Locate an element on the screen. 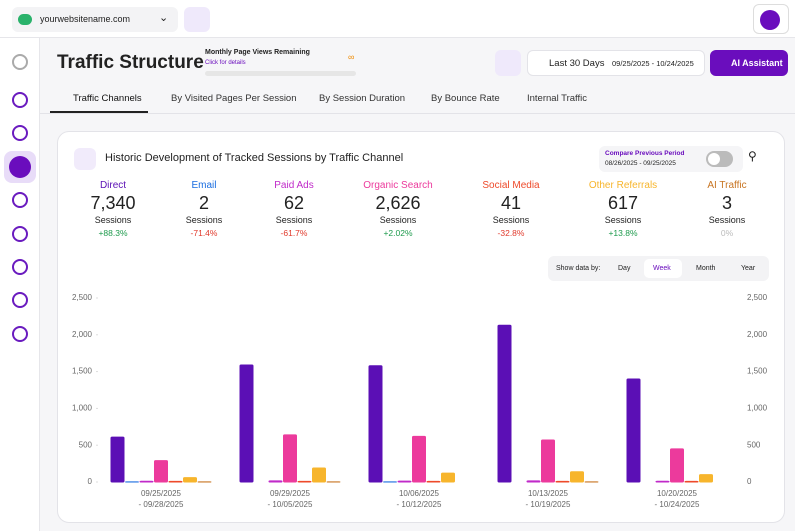 This screenshot has height=531, width=795. stat-value: 41 is located at coordinates (511, 203).